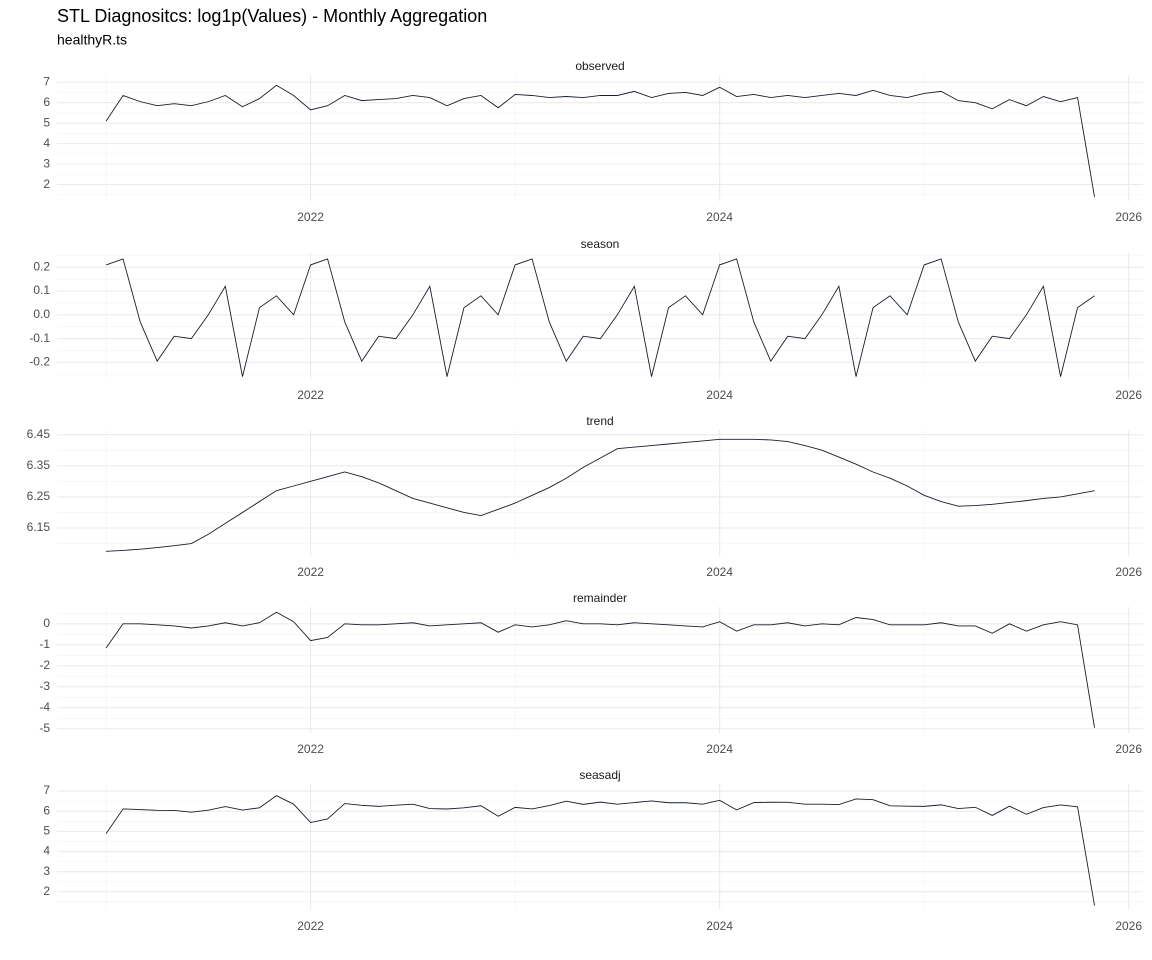  I want to click on strip-label: trend, so click(599, 421).